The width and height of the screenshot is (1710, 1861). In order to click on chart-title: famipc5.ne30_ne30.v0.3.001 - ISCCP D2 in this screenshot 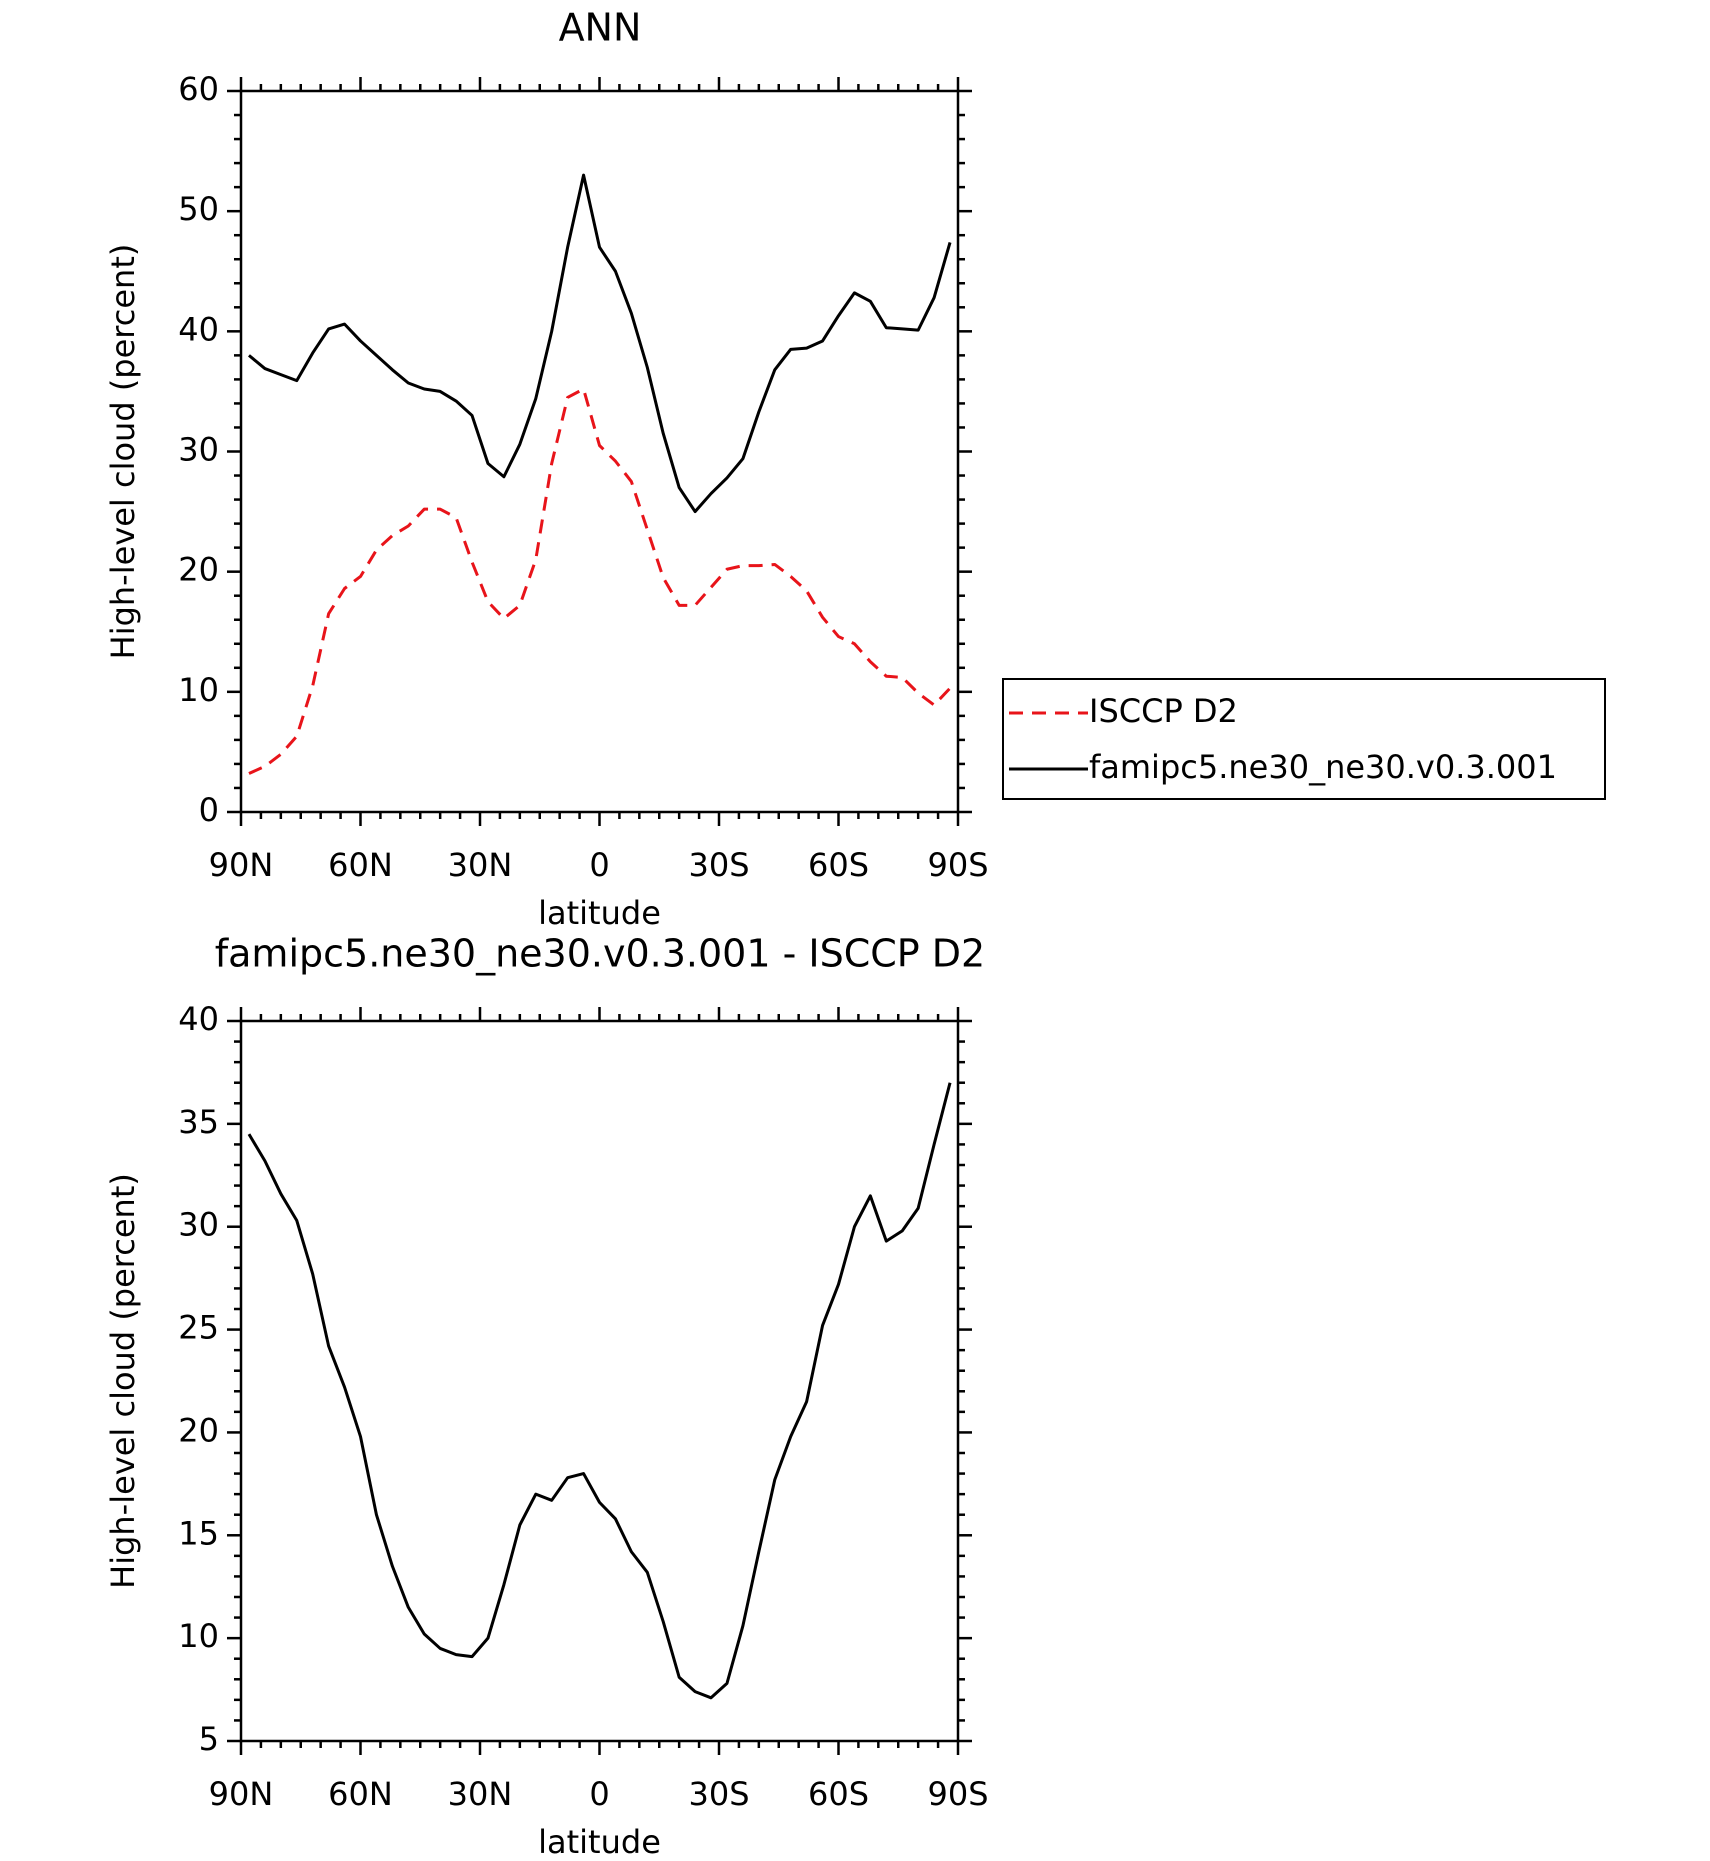, I will do `click(600, 954)`.